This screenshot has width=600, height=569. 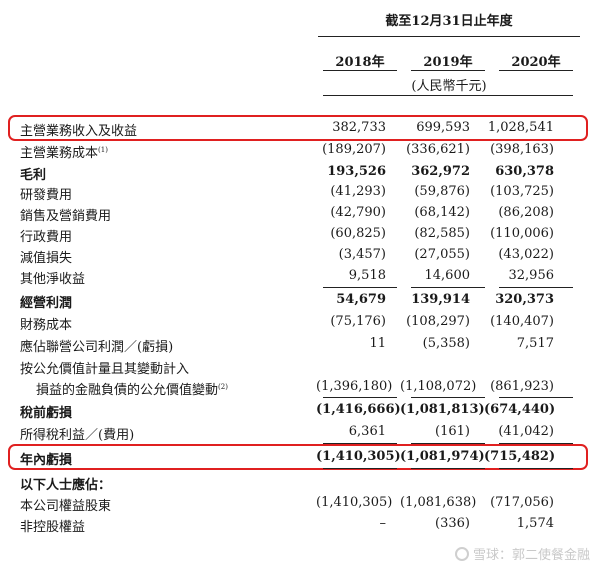 I want to click on row-label: 行政費用, so click(x=46, y=235).